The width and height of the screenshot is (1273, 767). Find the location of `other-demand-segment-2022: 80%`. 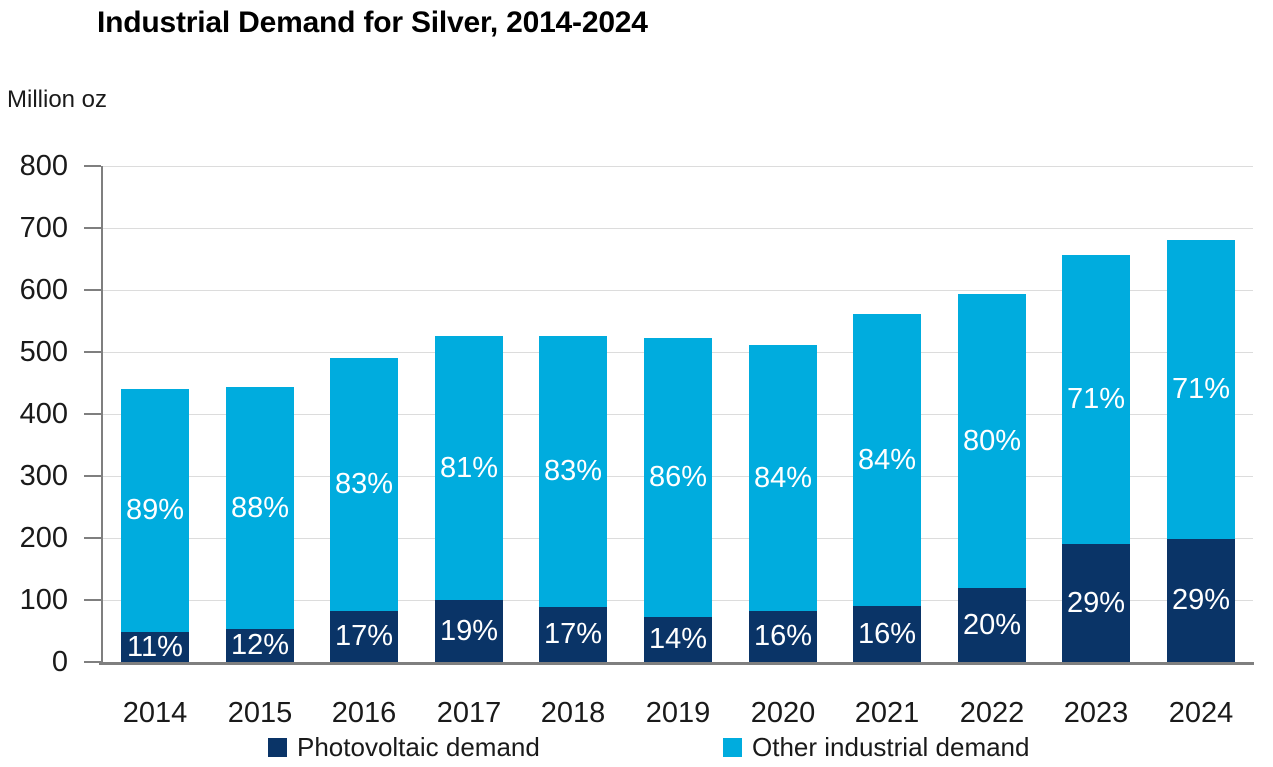

other-demand-segment-2022: 80% is located at coordinates (992, 441).